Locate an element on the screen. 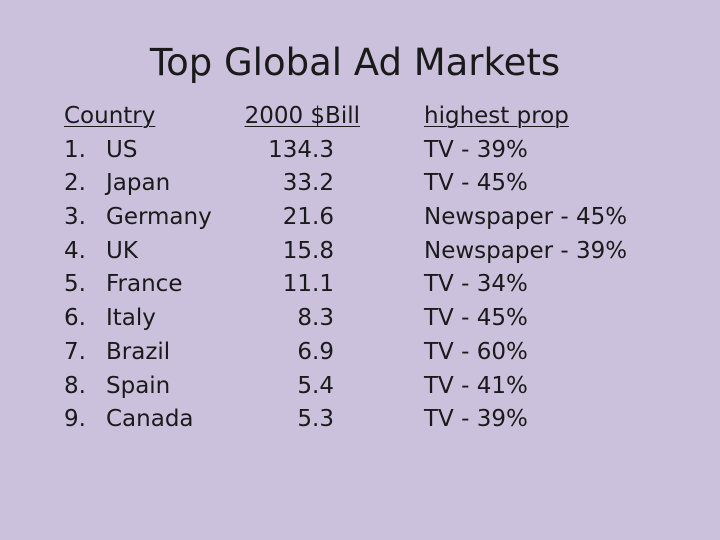 The image size is (720, 540). prop-cell: TV - 41% is located at coordinates (476, 385).